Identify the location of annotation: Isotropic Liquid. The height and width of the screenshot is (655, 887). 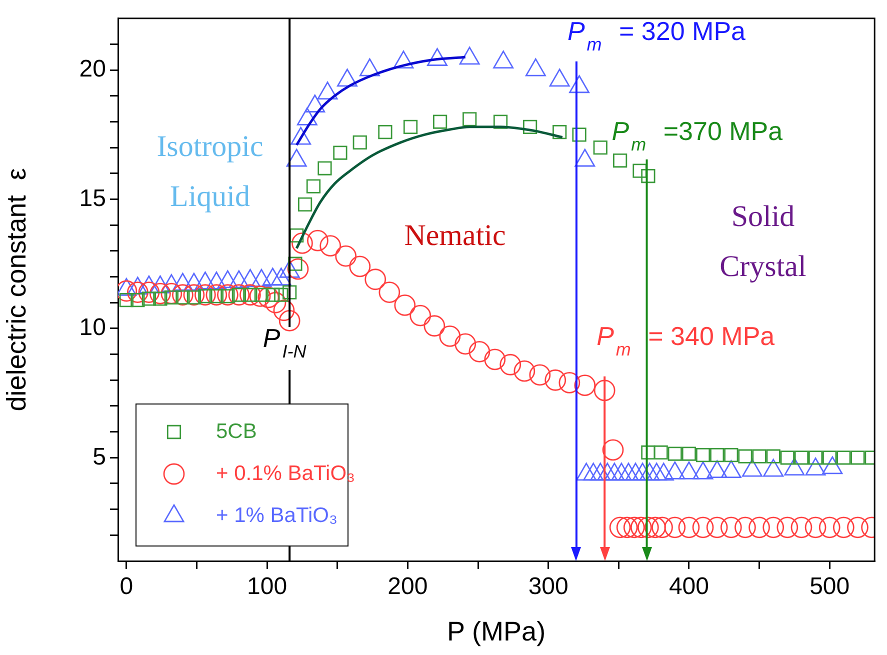
(210, 171).